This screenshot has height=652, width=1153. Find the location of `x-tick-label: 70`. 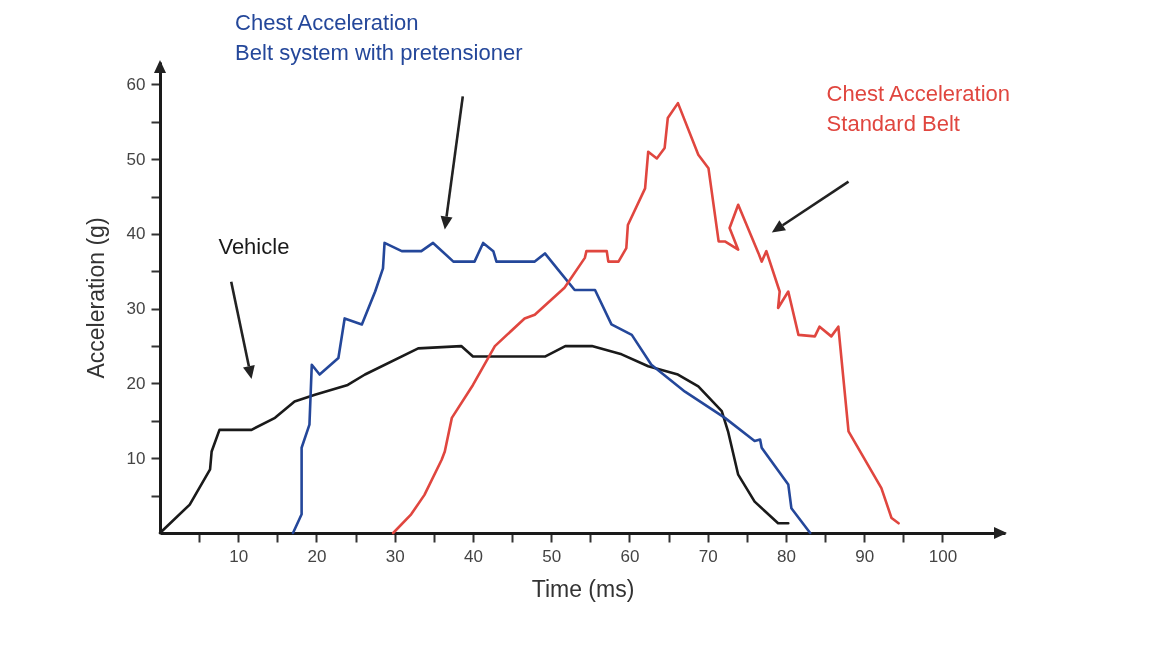

x-tick-label: 70 is located at coordinates (708, 556).